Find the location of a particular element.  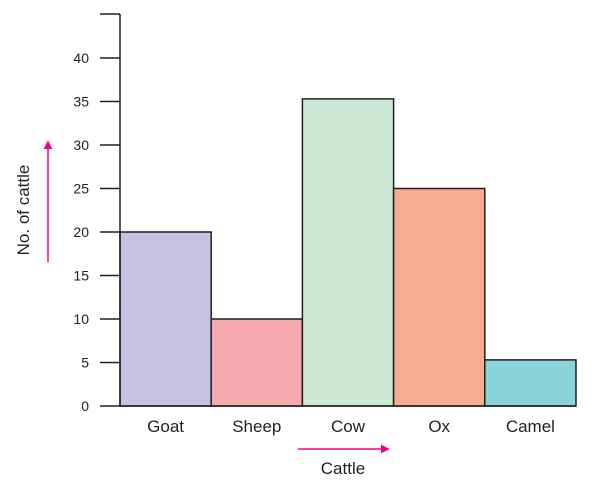

y-axis-title: No. of cattle is located at coordinates (23, 210).